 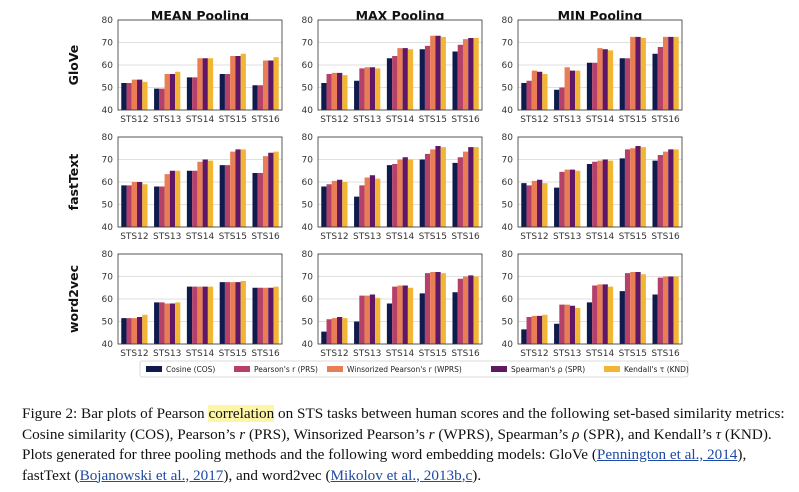 What do you see at coordinates (200, 15) in the screenshot?
I see `column-title: MEAN Pooling` at bounding box center [200, 15].